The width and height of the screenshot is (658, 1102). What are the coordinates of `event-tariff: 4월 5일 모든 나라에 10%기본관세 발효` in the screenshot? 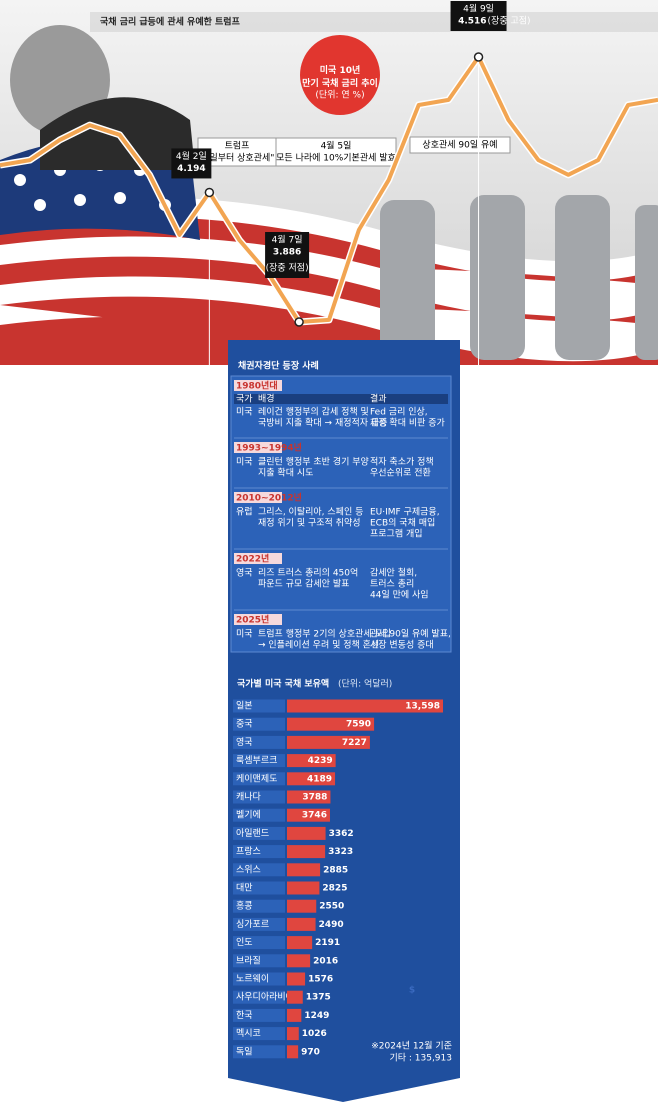 It's located at (336, 152).